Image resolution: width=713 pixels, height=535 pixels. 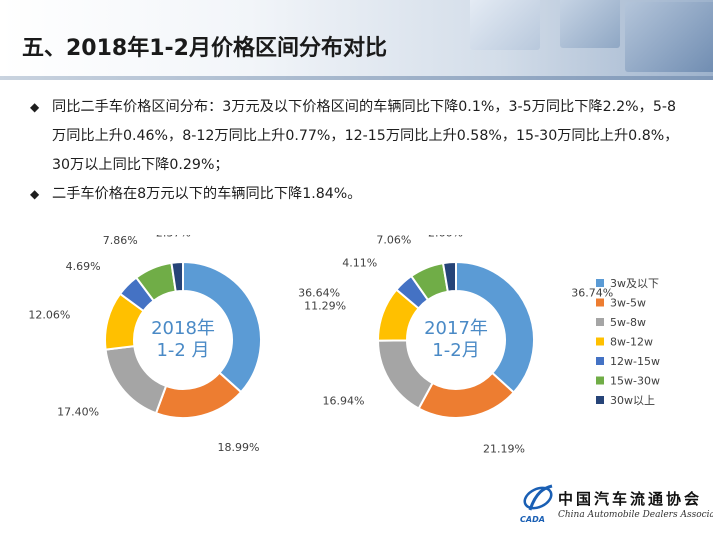 What do you see at coordinates (359, 263) in the screenshot?
I see `data-label: 4.11%` at bounding box center [359, 263].